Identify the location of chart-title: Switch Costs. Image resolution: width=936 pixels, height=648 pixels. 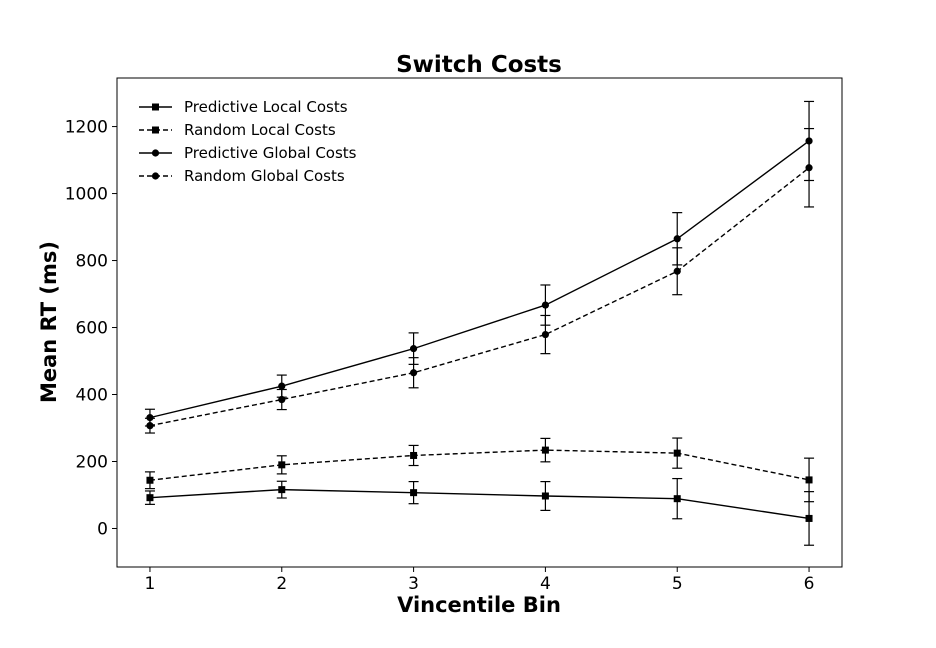
(479, 65).